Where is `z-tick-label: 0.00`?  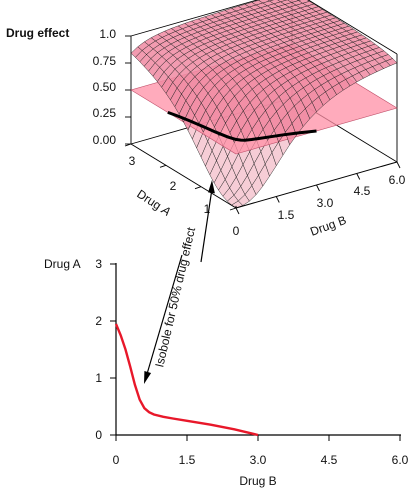 z-tick-label: 0.00 is located at coordinates (105, 140).